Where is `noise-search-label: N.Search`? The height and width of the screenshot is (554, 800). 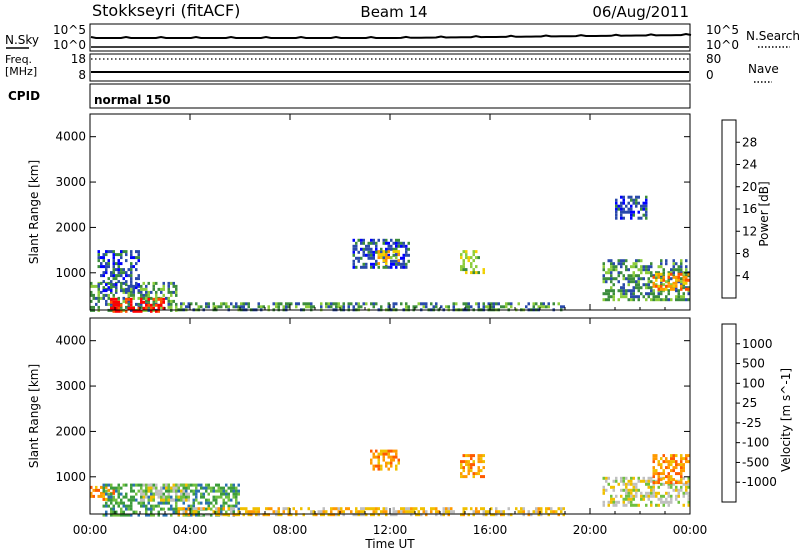
noise-search-label: N.Search is located at coordinates (773, 36).